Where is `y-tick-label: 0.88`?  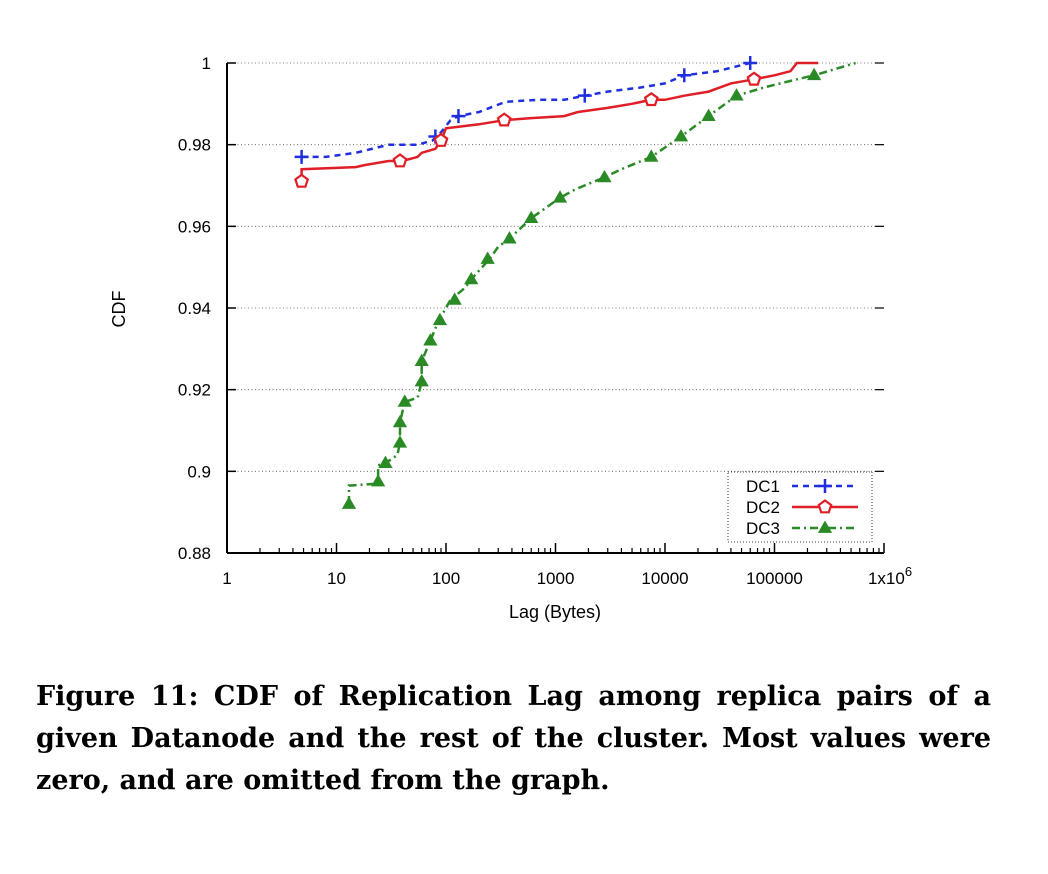
y-tick-label: 0.88 is located at coordinates (194, 553).